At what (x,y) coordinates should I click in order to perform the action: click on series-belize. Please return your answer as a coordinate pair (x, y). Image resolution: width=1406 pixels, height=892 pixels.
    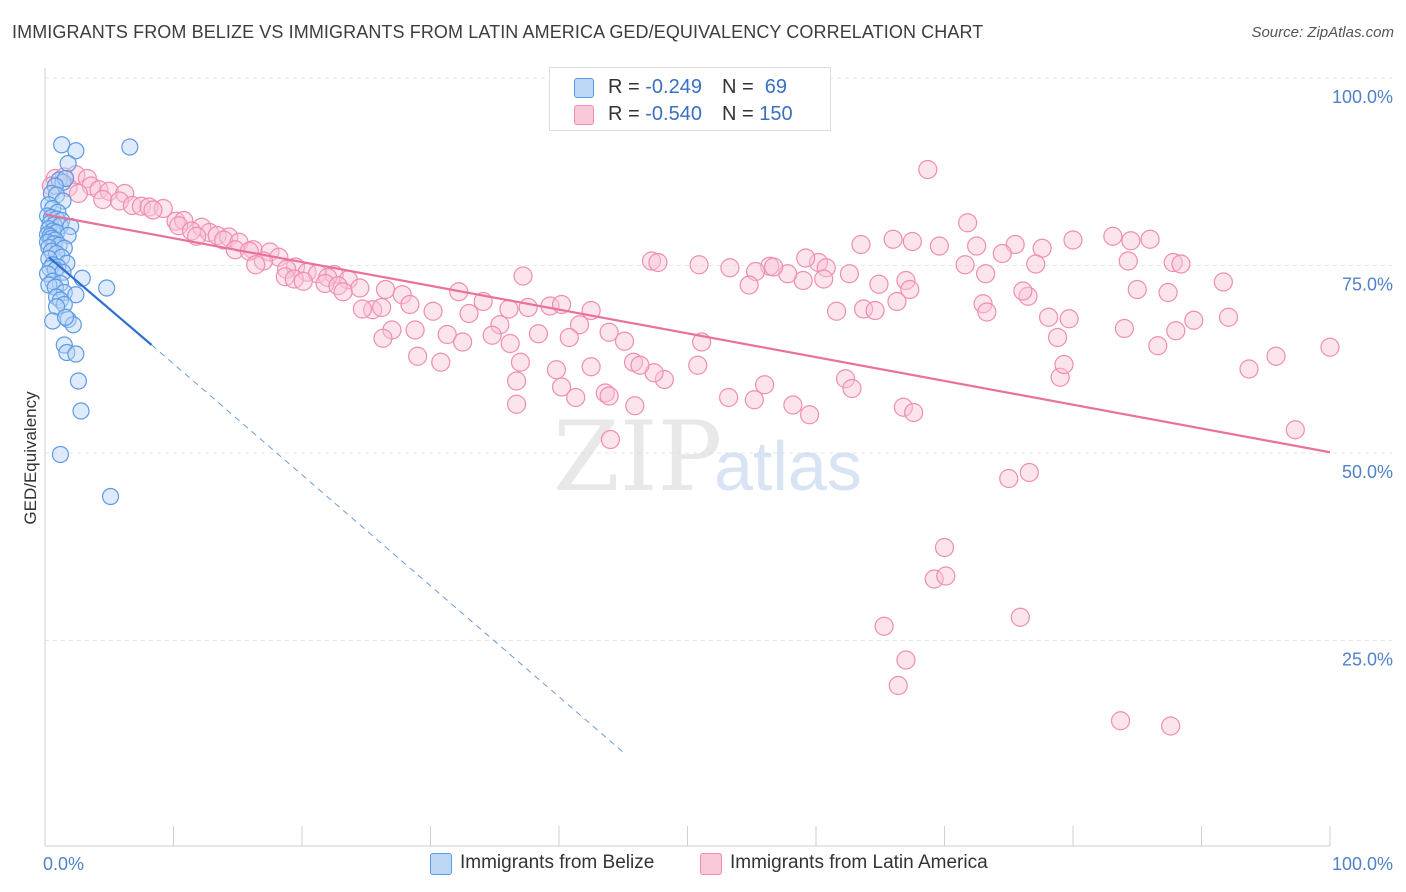
    Looking at the image, I should click on (88, 321).